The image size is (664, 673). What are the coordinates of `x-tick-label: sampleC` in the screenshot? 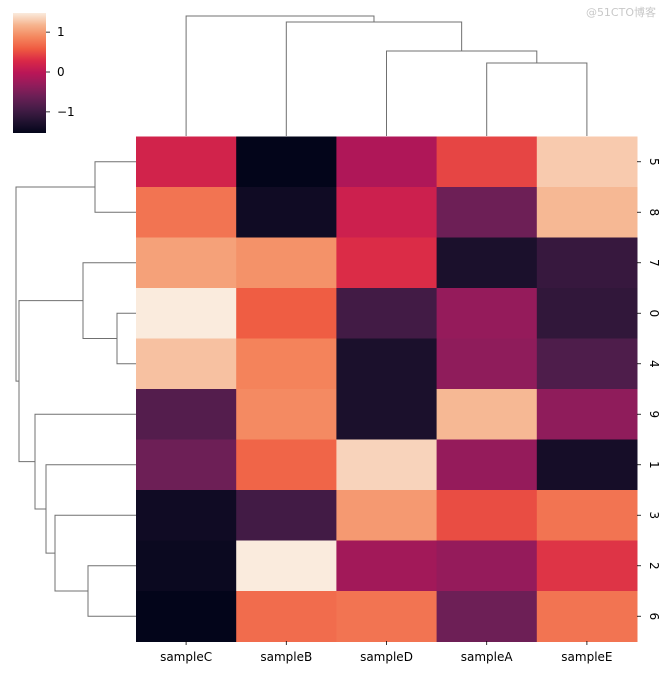 It's located at (186, 657).